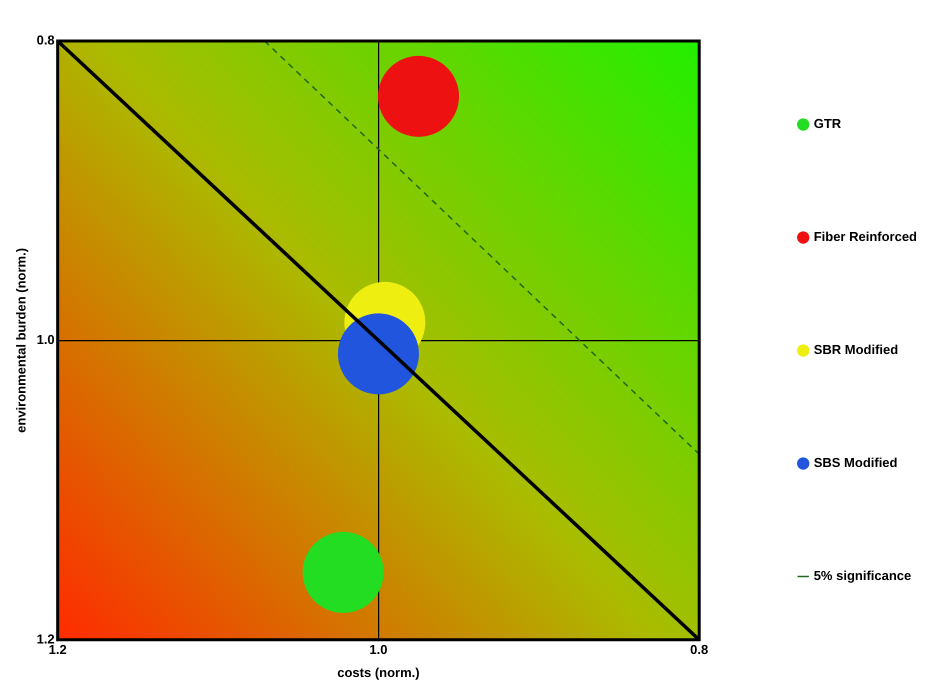  What do you see at coordinates (378, 672) in the screenshot?
I see `x-axis-title: costs (norm.)` at bounding box center [378, 672].